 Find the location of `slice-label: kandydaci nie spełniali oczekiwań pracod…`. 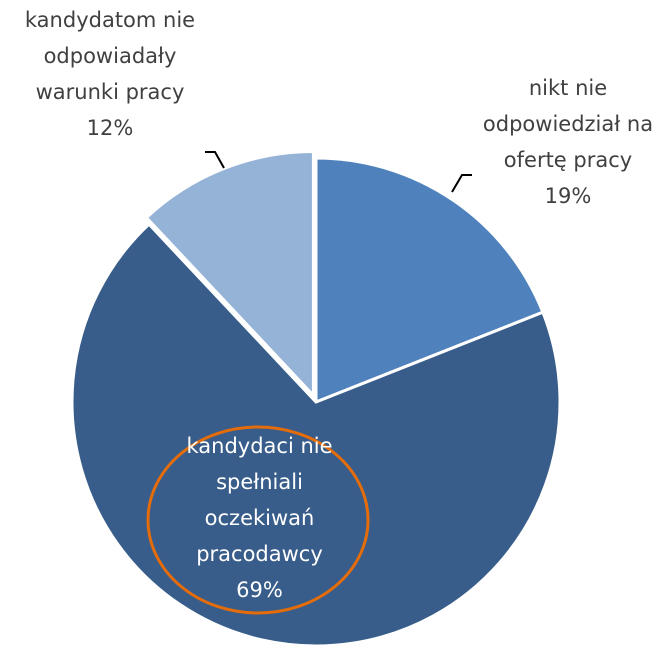

slice-label: kandydaci nie spełniali oczekiwań pracod… is located at coordinates (259, 518).